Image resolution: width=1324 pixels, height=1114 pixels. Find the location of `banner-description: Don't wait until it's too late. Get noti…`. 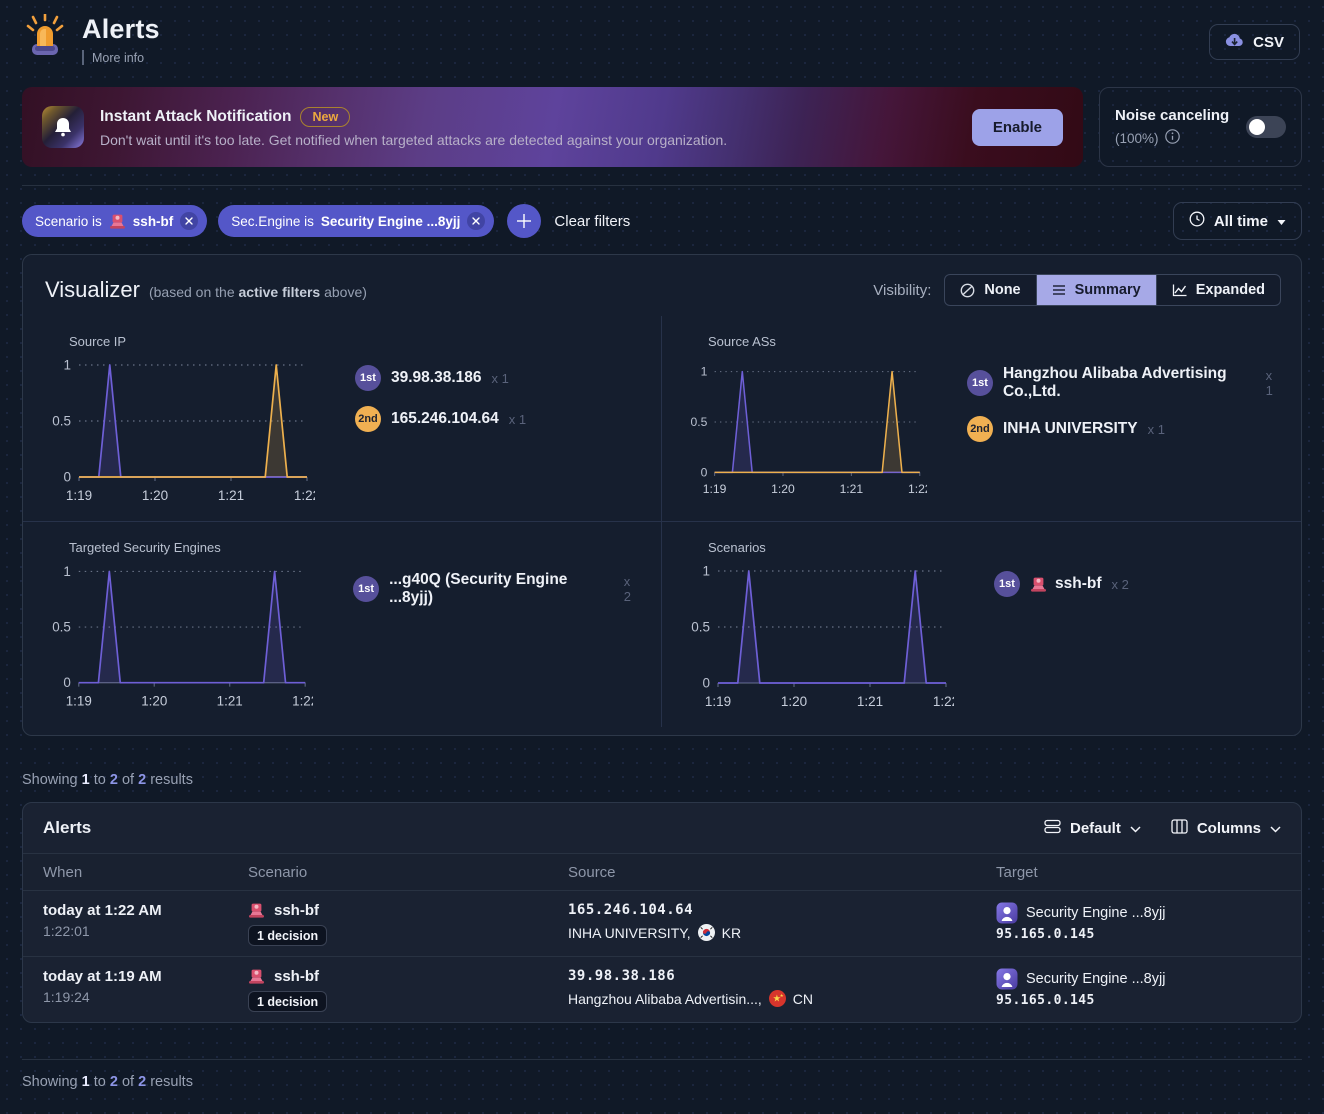

banner-description: Don't wait until it's too late. Get noti… is located at coordinates (414, 139).